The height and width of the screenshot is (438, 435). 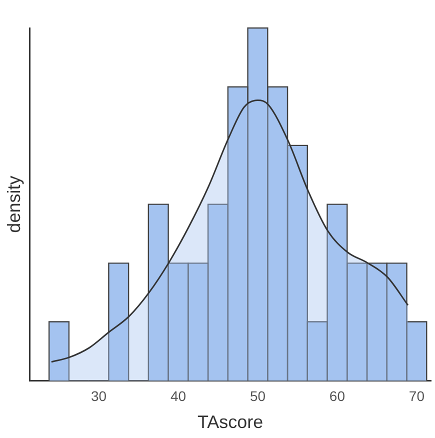 I want to click on x-tick-label: 50, so click(x=258, y=396).